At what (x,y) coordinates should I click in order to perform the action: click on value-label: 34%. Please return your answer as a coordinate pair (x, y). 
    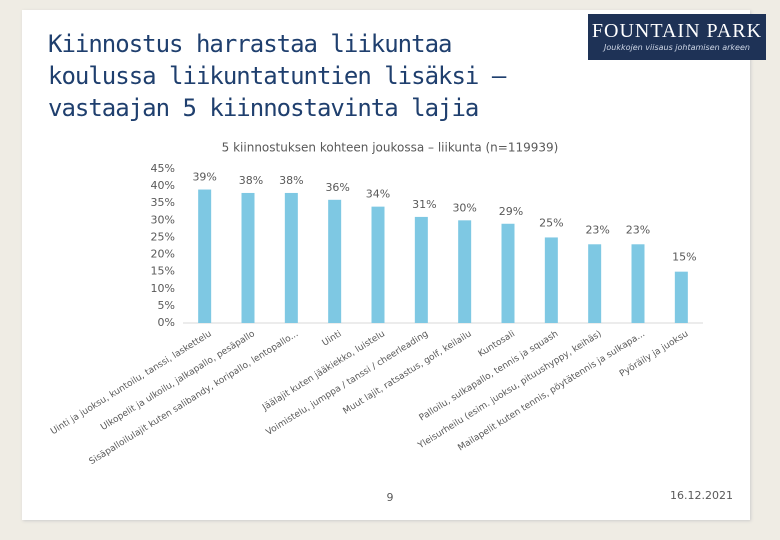
    Looking at the image, I should click on (378, 194).